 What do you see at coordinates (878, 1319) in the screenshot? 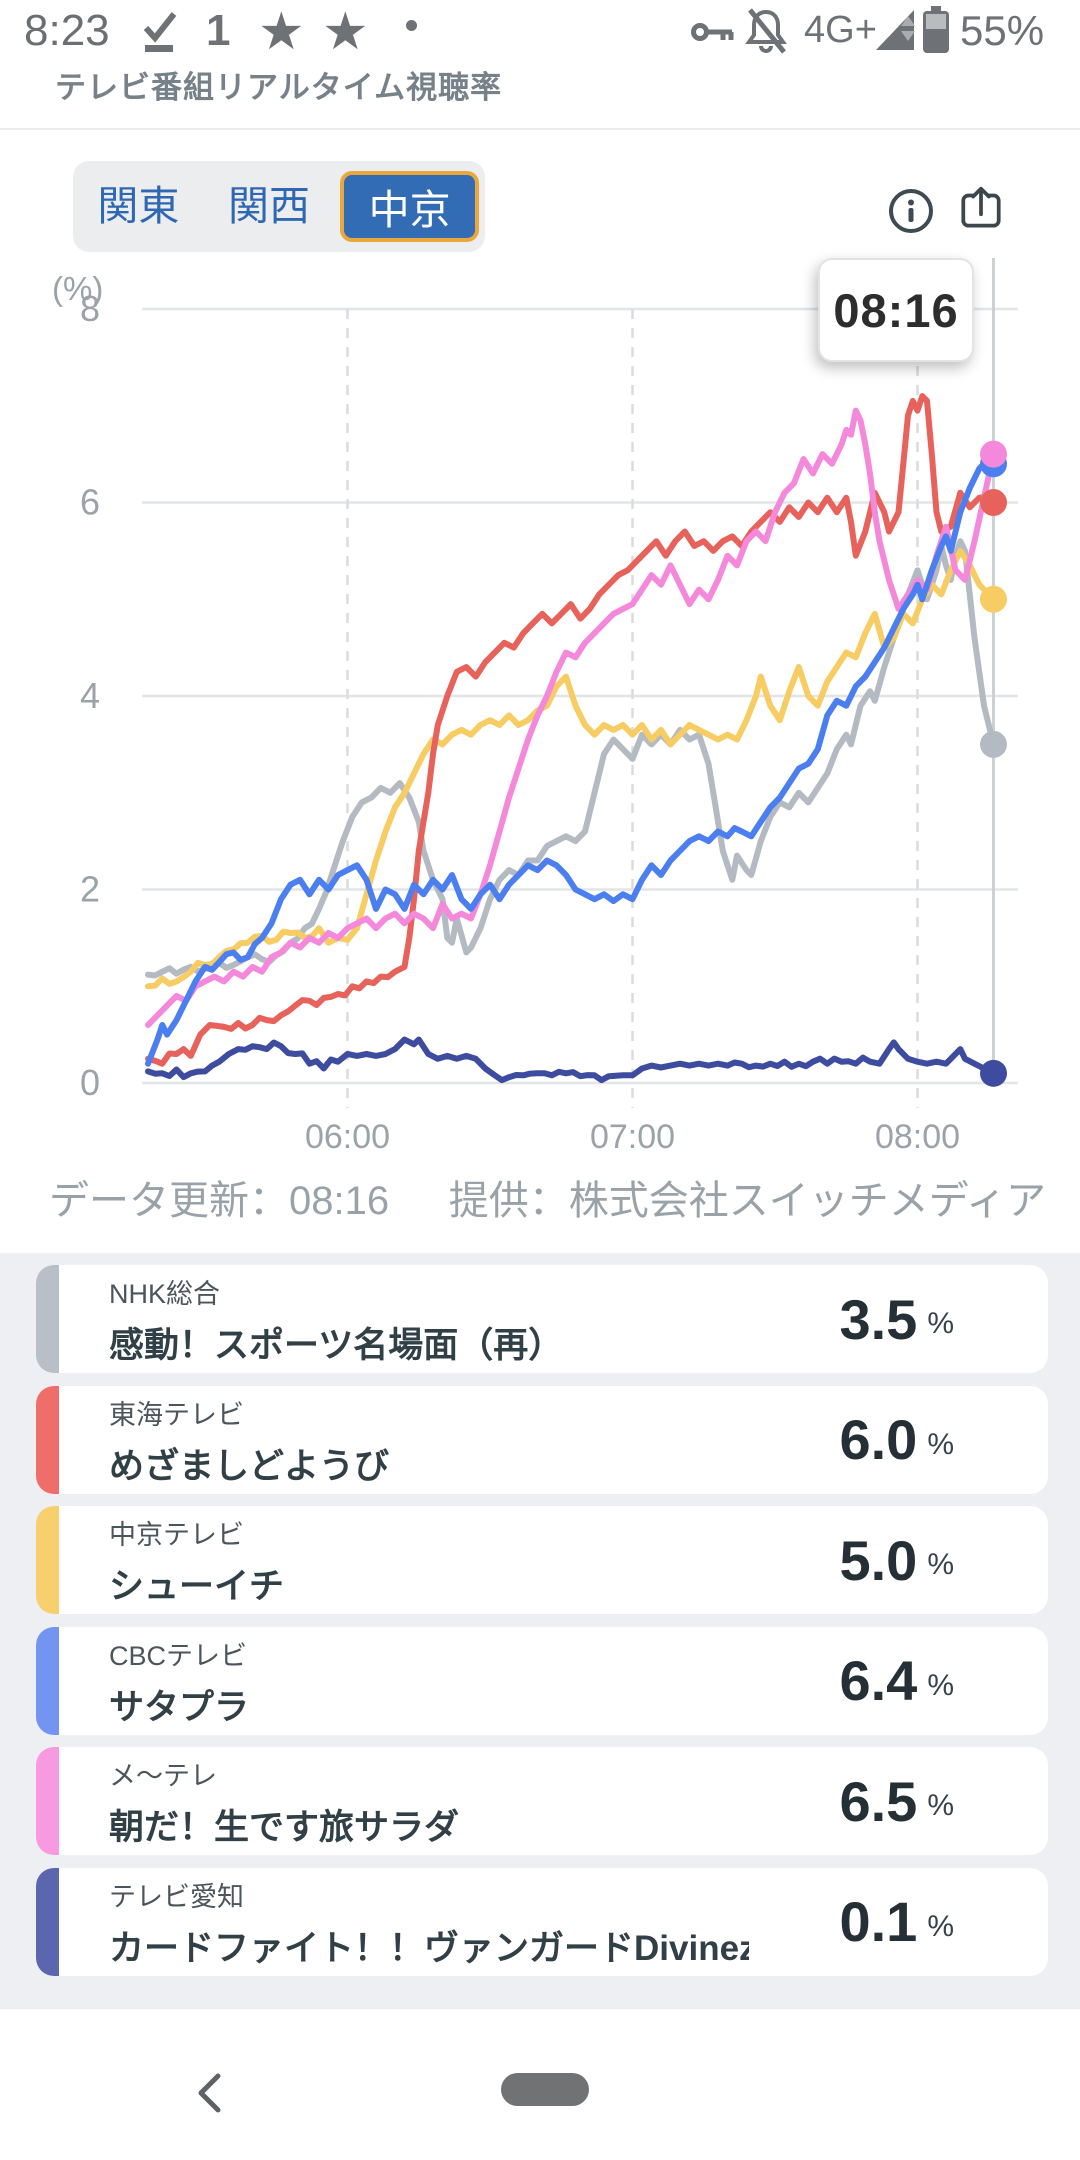
I see `rating-value: 3.5` at bounding box center [878, 1319].